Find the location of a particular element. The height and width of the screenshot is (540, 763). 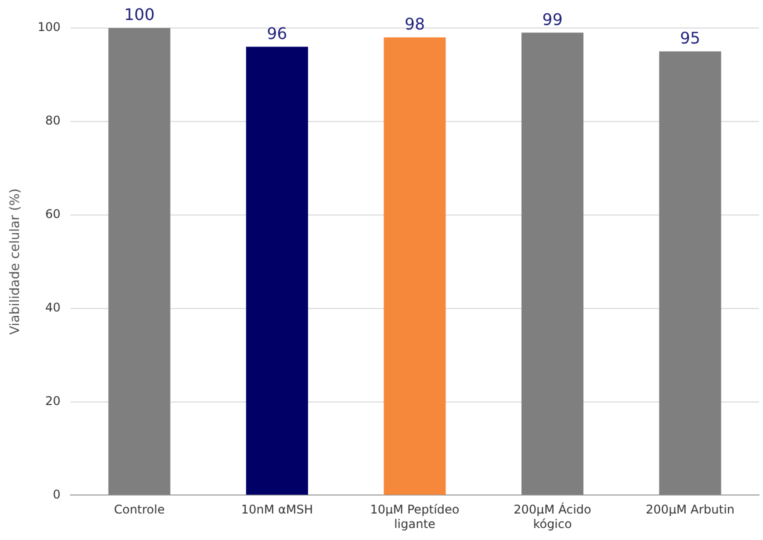

data-label: 95 is located at coordinates (690, 38).